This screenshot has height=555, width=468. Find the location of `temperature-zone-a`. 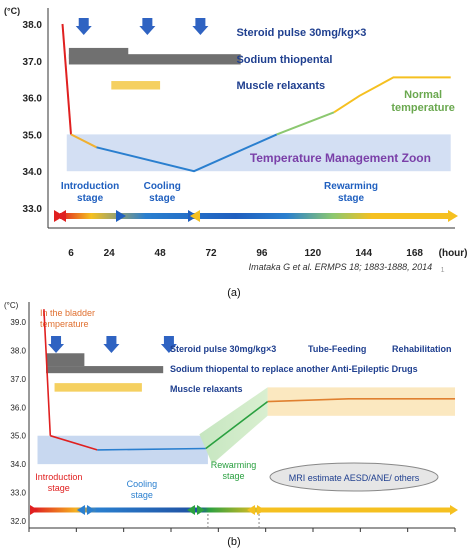

temperature-zone-a is located at coordinates (258, 153).